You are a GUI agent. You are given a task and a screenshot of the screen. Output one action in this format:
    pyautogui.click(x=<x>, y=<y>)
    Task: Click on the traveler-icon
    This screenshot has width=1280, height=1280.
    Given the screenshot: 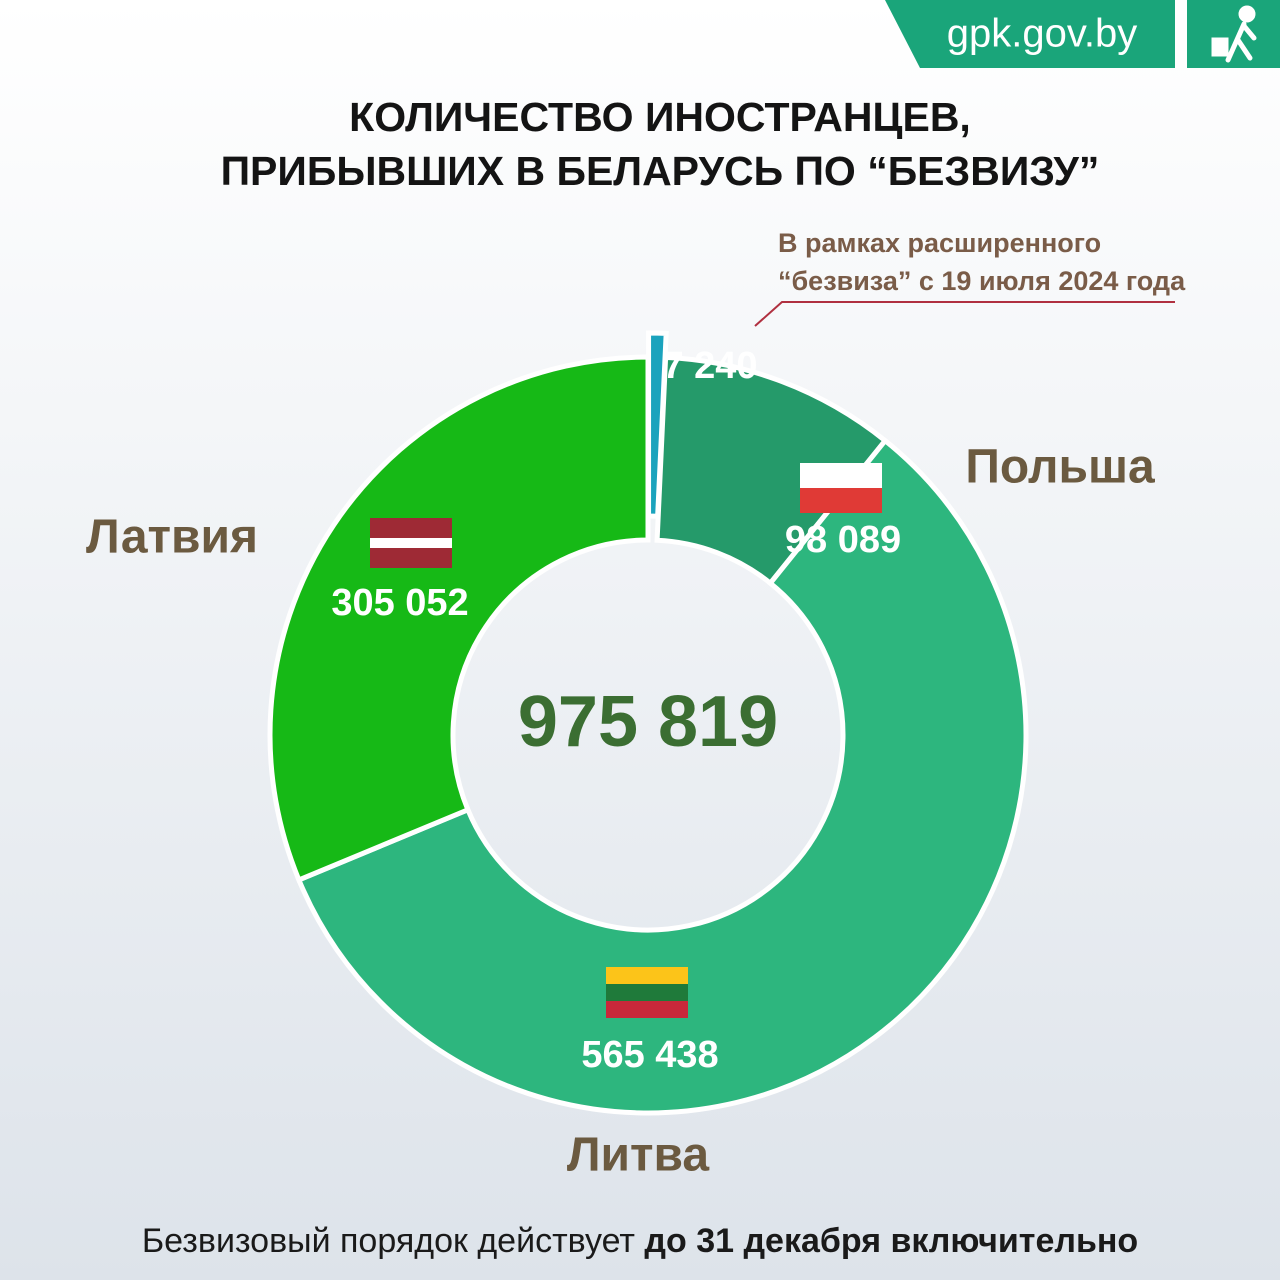 What is the action you would take?
    pyautogui.click(x=1234, y=34)
    